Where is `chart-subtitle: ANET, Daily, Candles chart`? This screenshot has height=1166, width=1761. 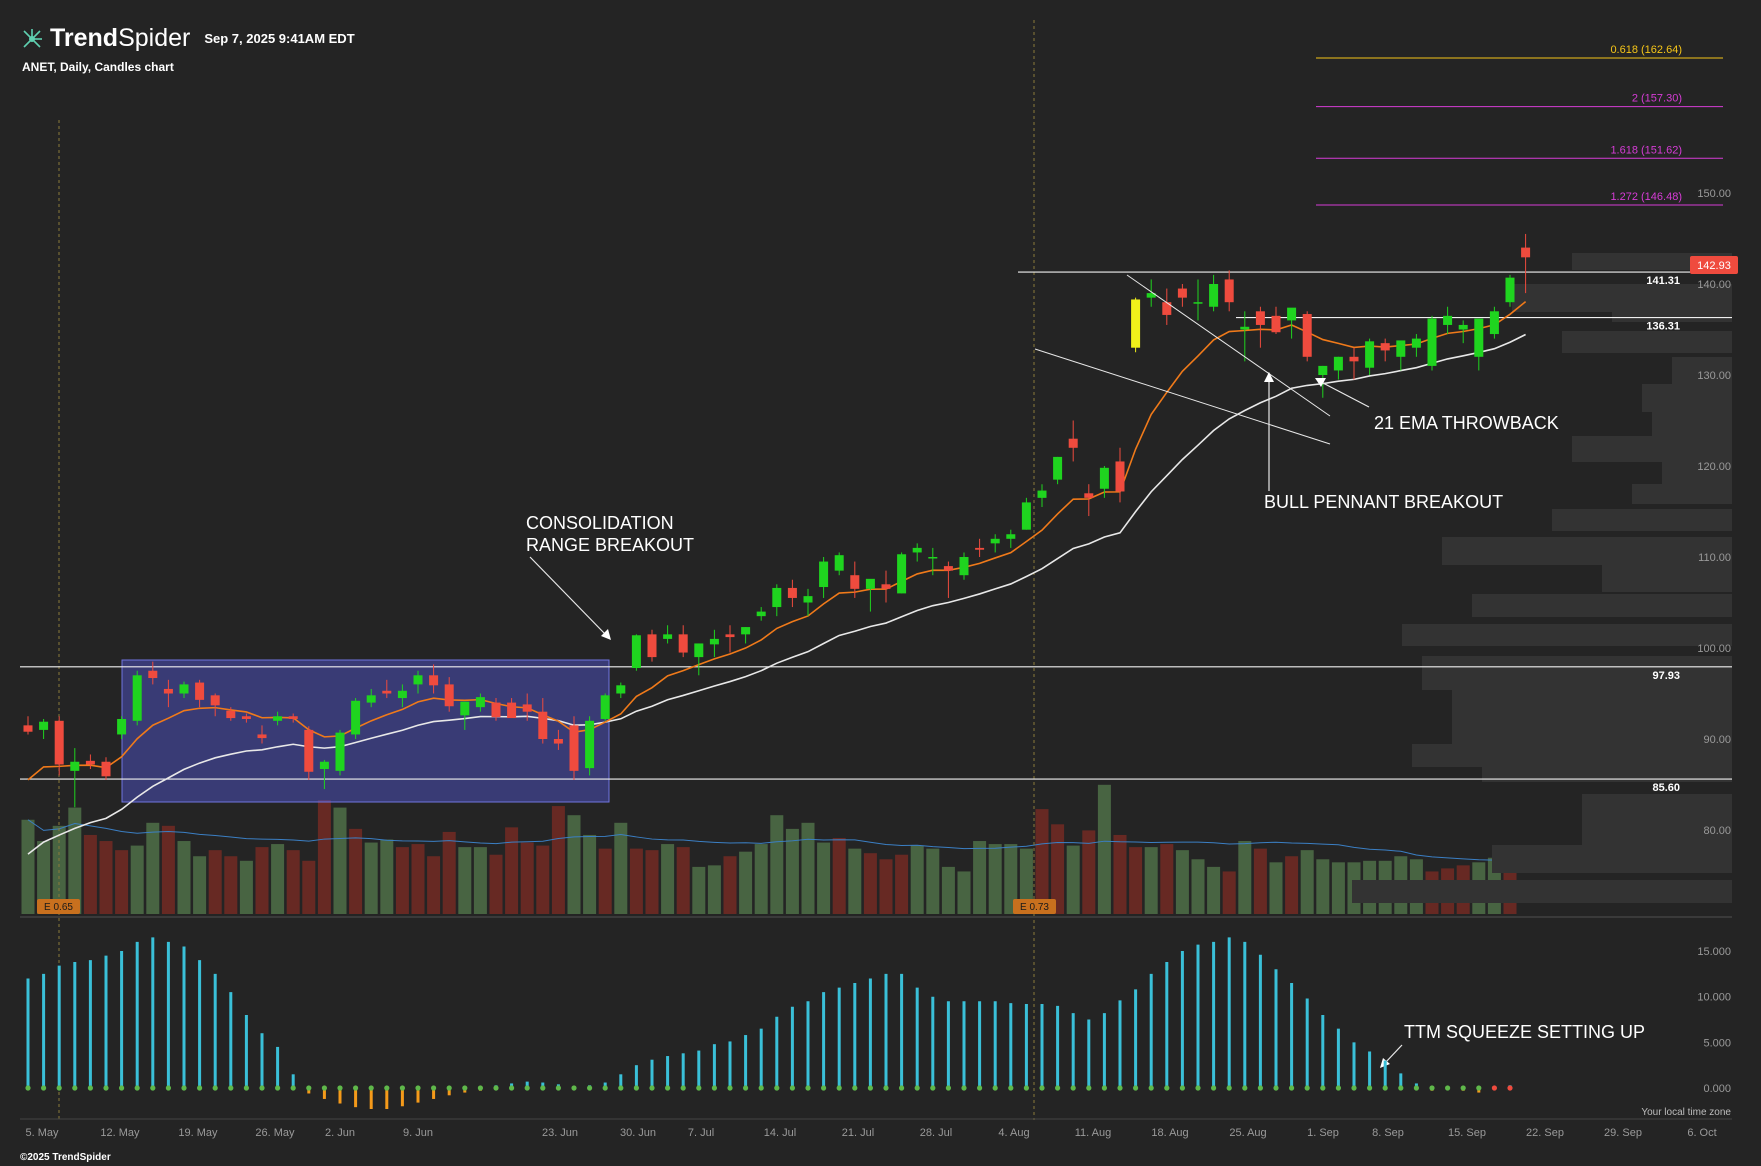 chart-subtitle: ANET, Daily, Candles chart is located at coordinates (98, 67).